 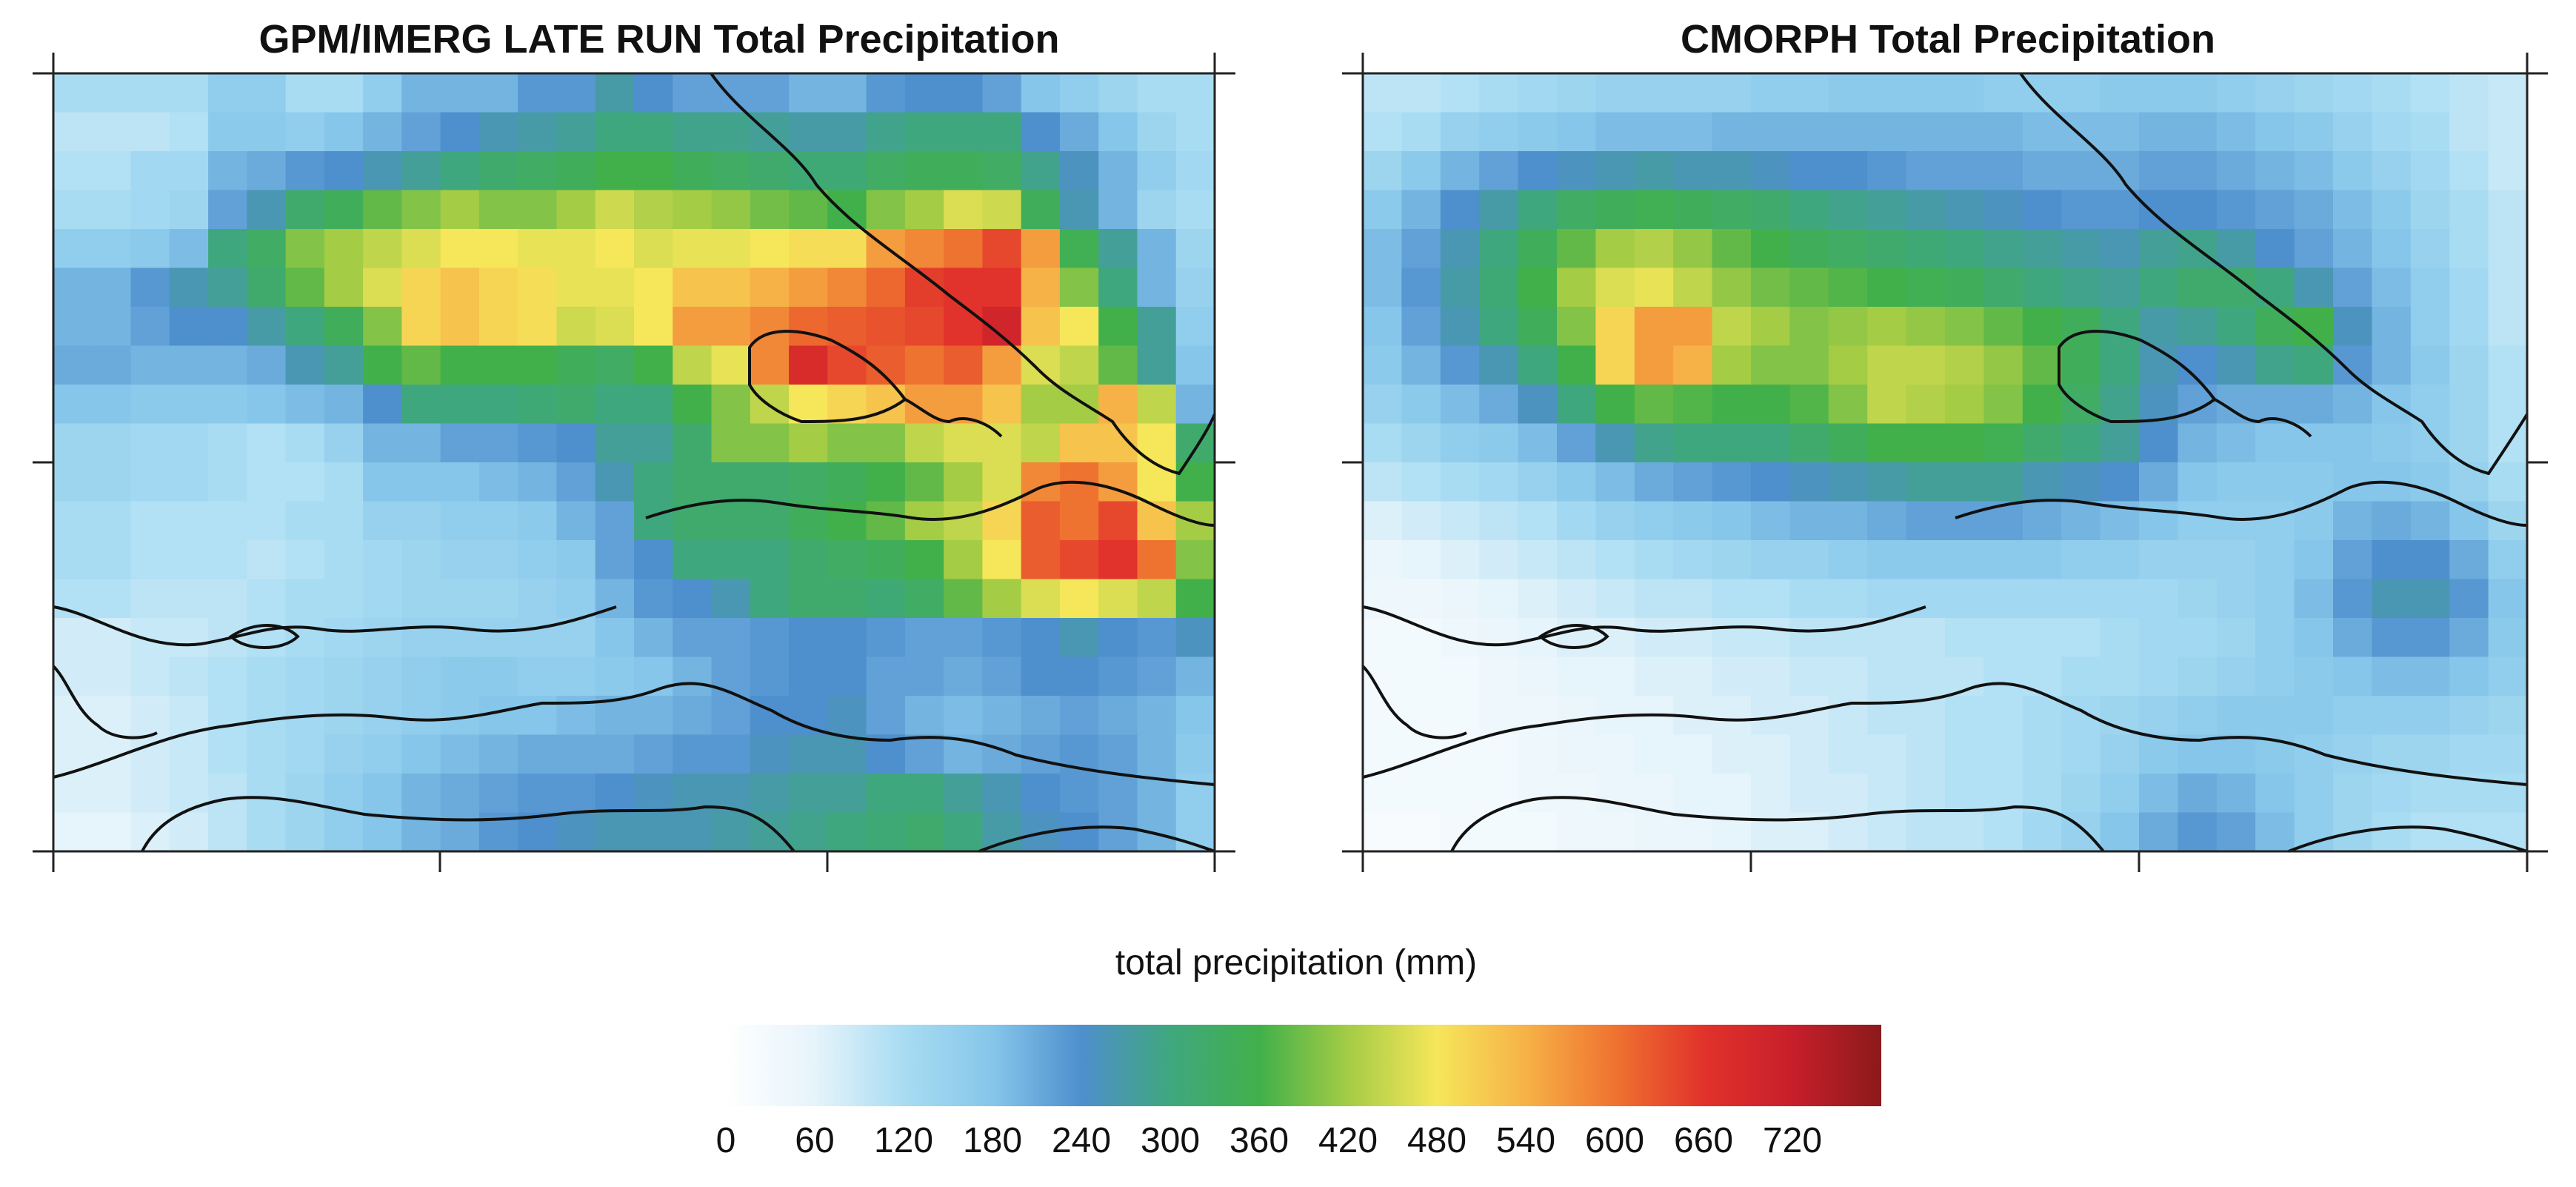 What do you see at coordinates (930, 504) in the screenshot?
I see `coastline-black-sea-main` at bounding box center [930, 504].